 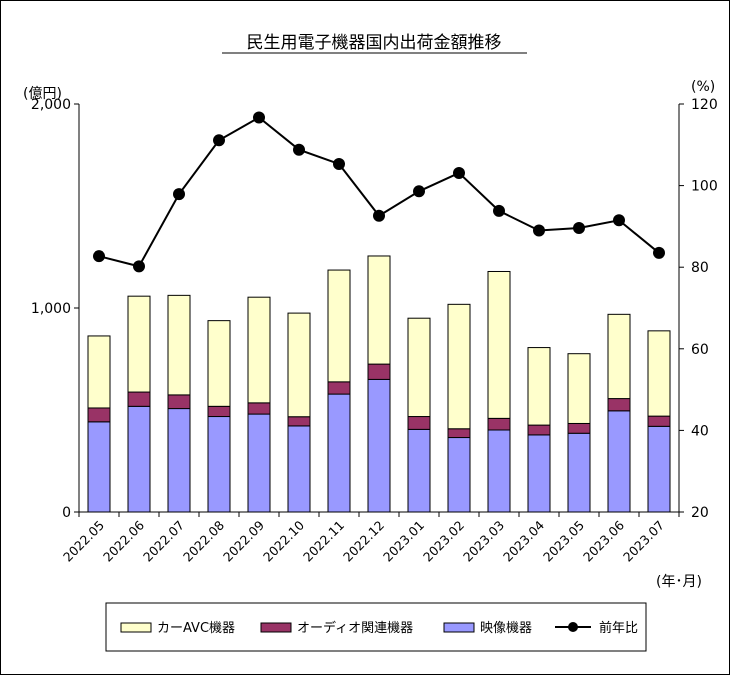 What do you see at coordinates (700, 268) in the screenshot?
I see `right-tick-label: 80` at bounding box center [700, 268].